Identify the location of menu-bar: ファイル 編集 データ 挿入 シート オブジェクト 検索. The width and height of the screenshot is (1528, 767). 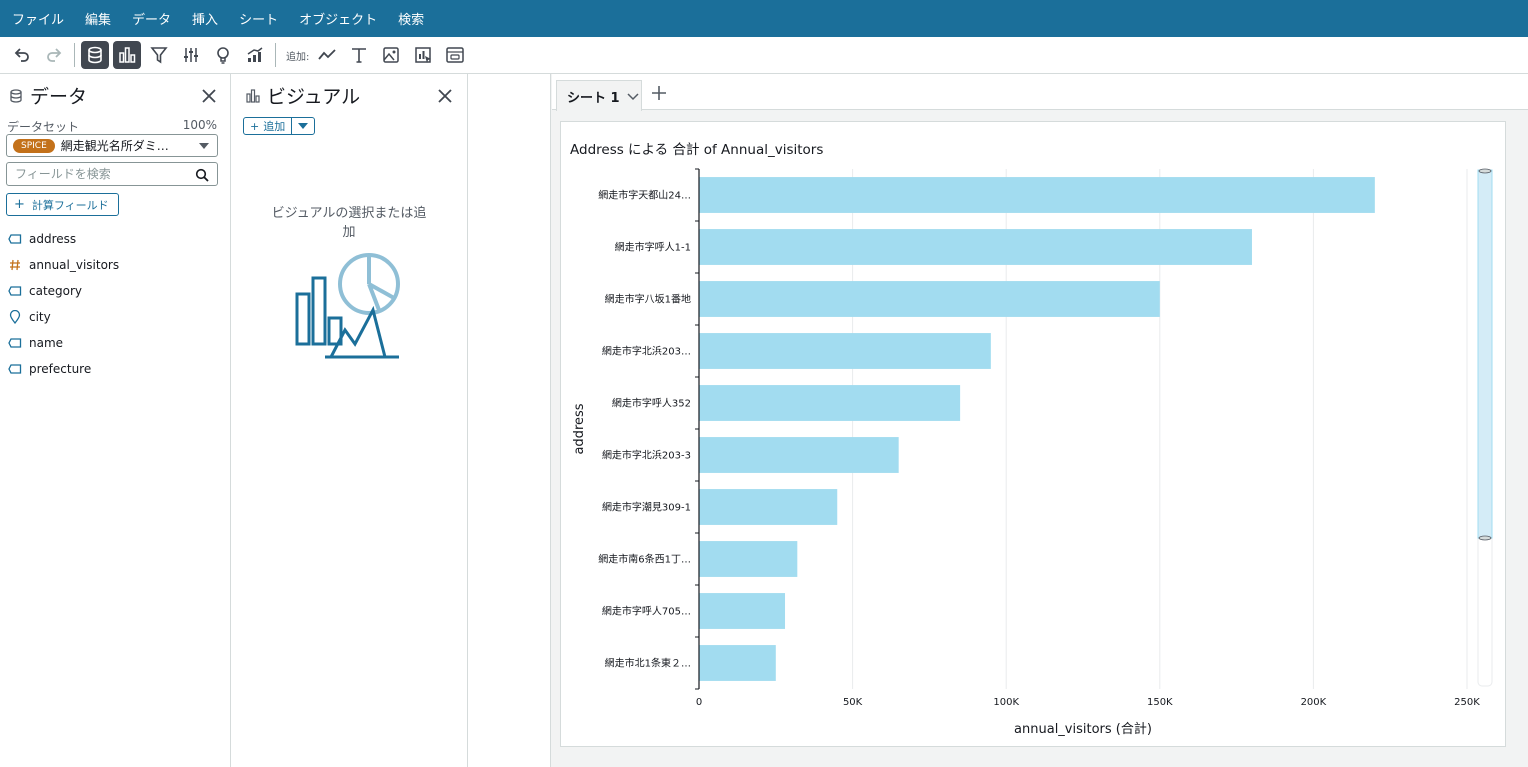
(764, 18).